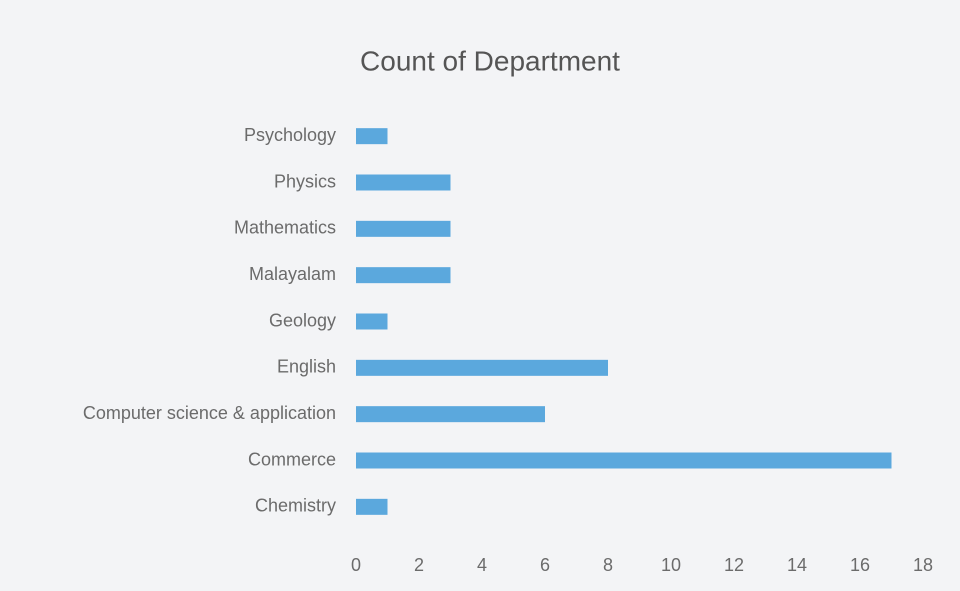 Image resolution: width=960 pixels, height=591 pixels. I want to click on x-tick-label: 14, so click(797, 565).